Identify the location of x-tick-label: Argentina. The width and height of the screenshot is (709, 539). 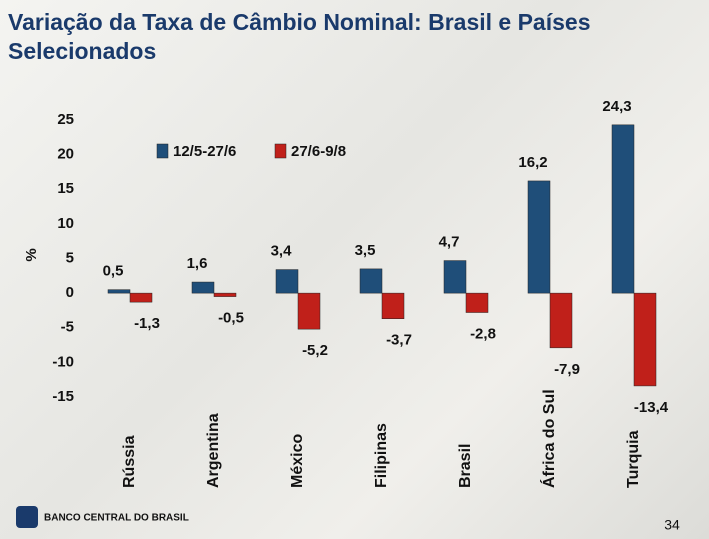
(213, 450).